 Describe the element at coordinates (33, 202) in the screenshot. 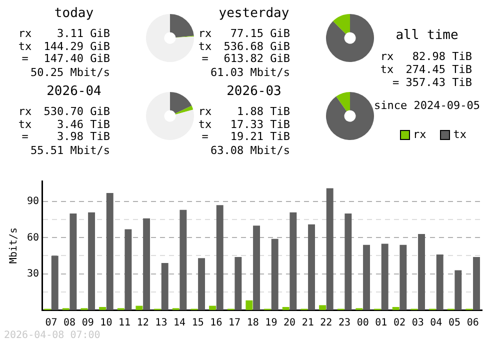

I see `y-tick-label: 90` at that location.